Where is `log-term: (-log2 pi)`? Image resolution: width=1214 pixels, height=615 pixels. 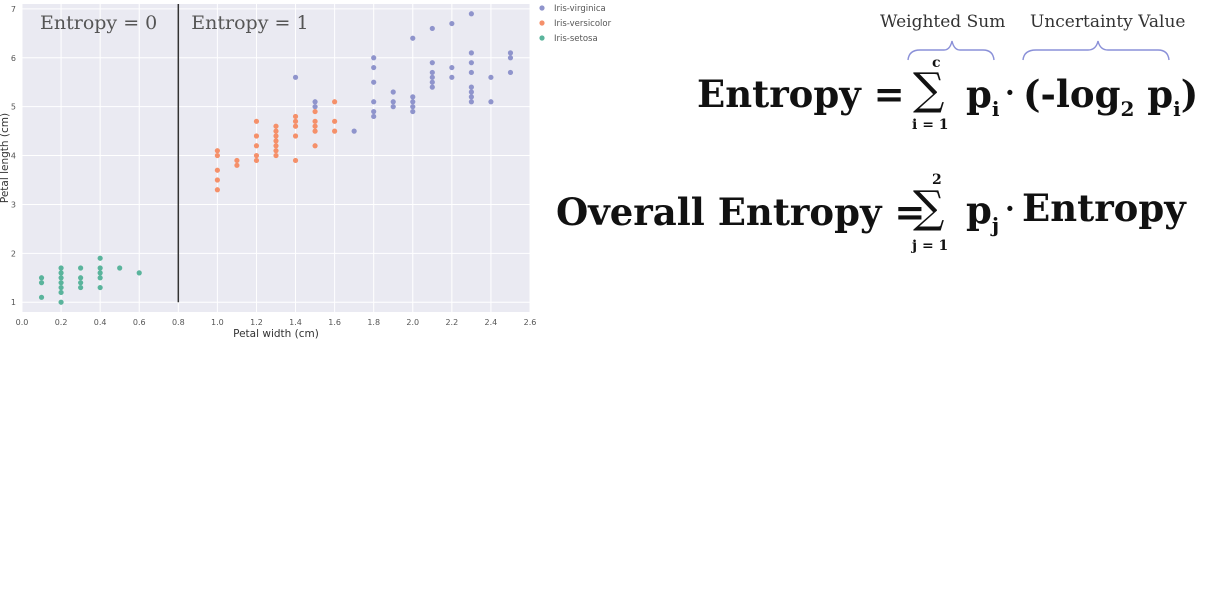 log-term: (-log2 pi) is located at coordinates (1110, 98).